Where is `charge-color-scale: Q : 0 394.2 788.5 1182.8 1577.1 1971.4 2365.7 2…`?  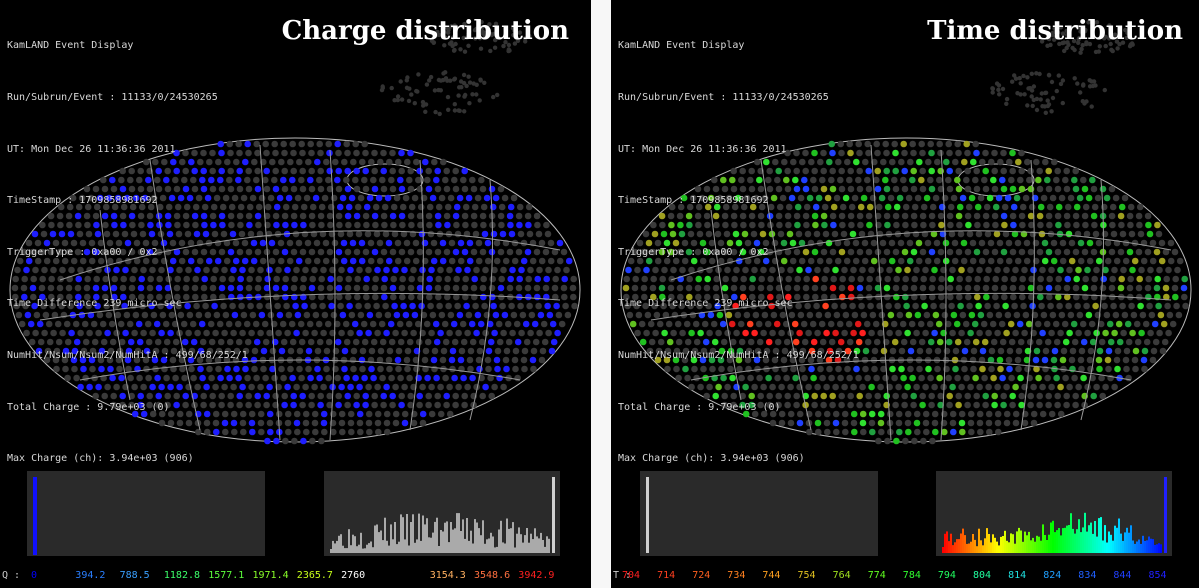
charge-color-scale: Q : 0 394.2 788.5 1182.8 1577.1 1971.4 2365.7 2… is located at coordinates (278, 579).